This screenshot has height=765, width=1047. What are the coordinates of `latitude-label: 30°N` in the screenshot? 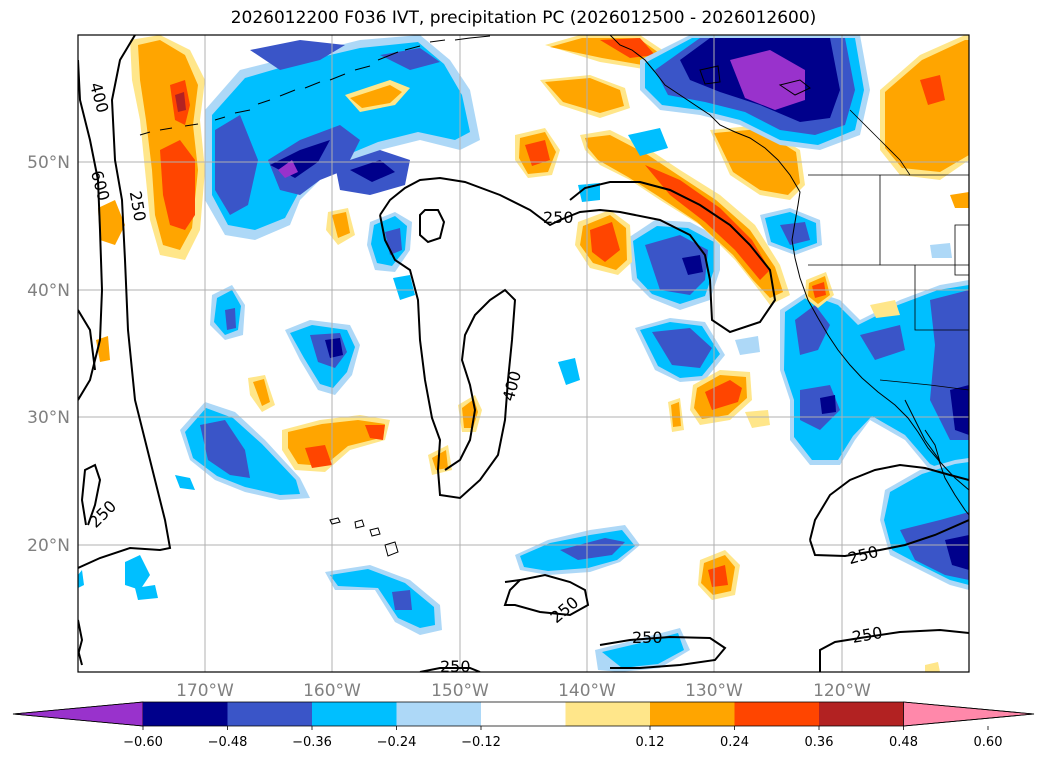 It's located at (48, 418).